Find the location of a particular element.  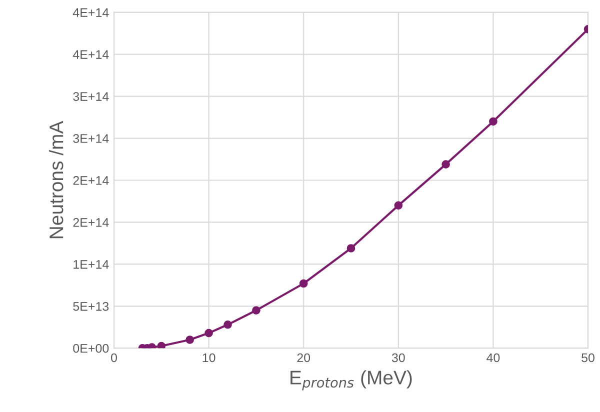

y-tick-label: 1E+14 is located at coordinates (91, 264).